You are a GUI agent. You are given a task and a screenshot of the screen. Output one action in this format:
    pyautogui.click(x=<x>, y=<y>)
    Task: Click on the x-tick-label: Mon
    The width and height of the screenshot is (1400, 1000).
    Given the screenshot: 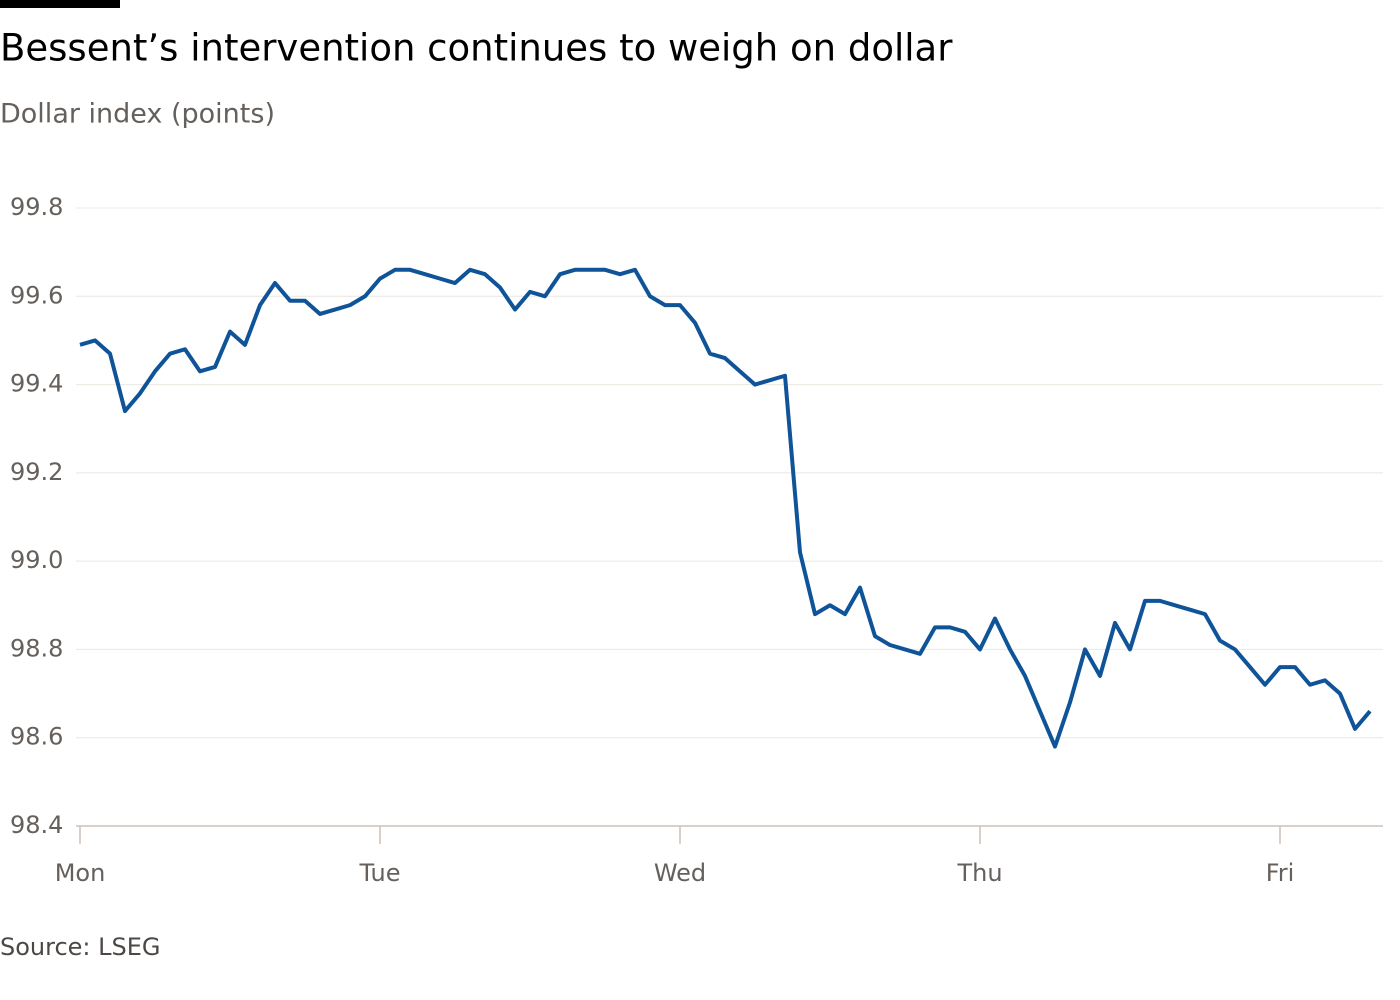 What is the action you would take?
    pyautogui.click(x=80, y=873)
    